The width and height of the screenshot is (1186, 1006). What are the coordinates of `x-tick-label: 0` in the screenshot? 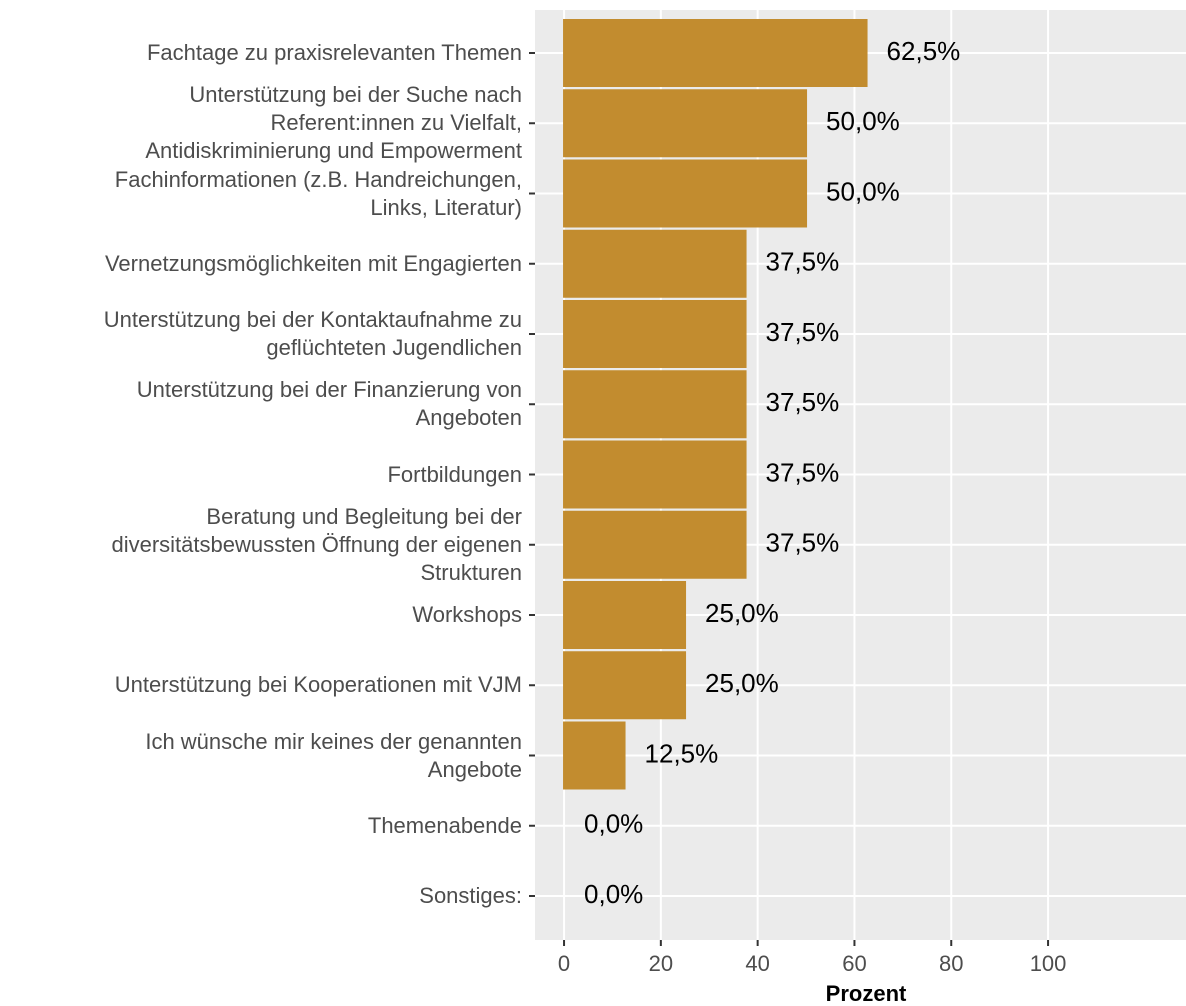 It's located at (564, 963).